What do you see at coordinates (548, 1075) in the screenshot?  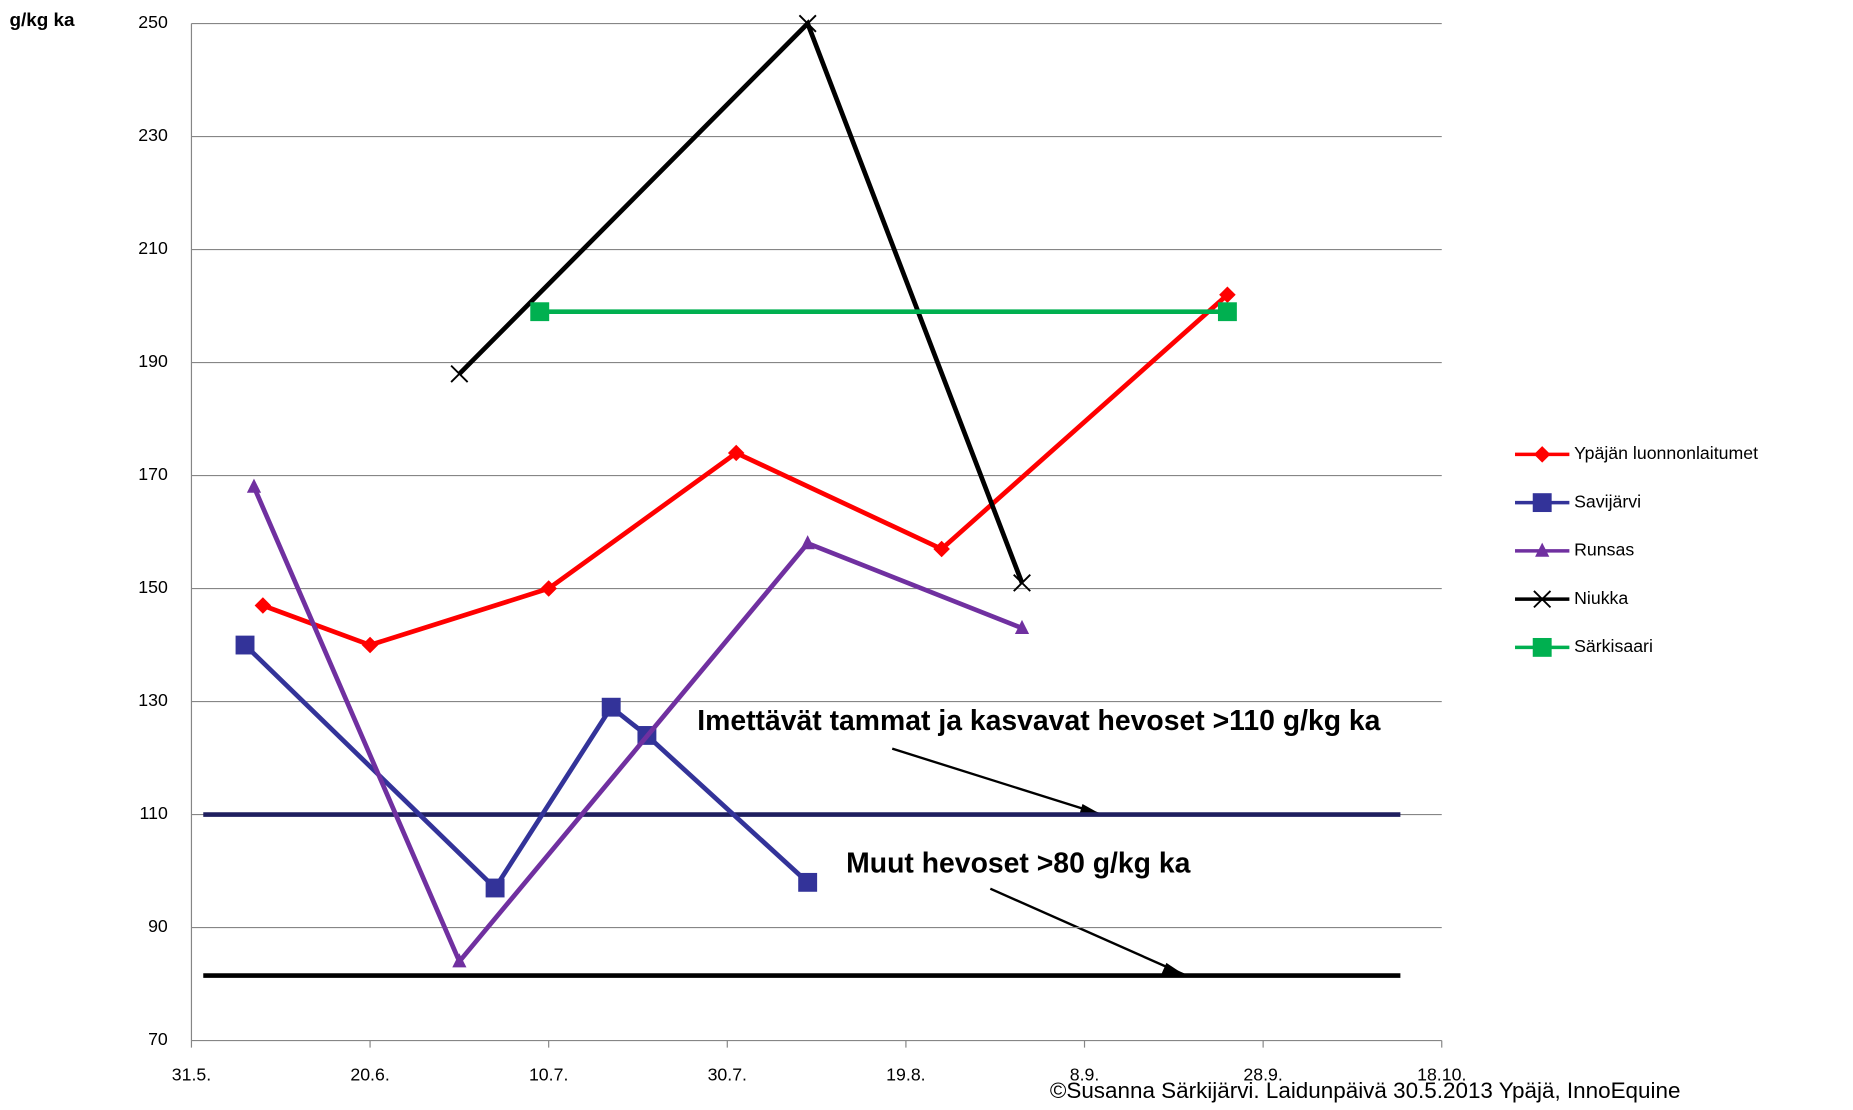 I see `x-tick-label: 10.7.` at bounding box center [548, 1075].